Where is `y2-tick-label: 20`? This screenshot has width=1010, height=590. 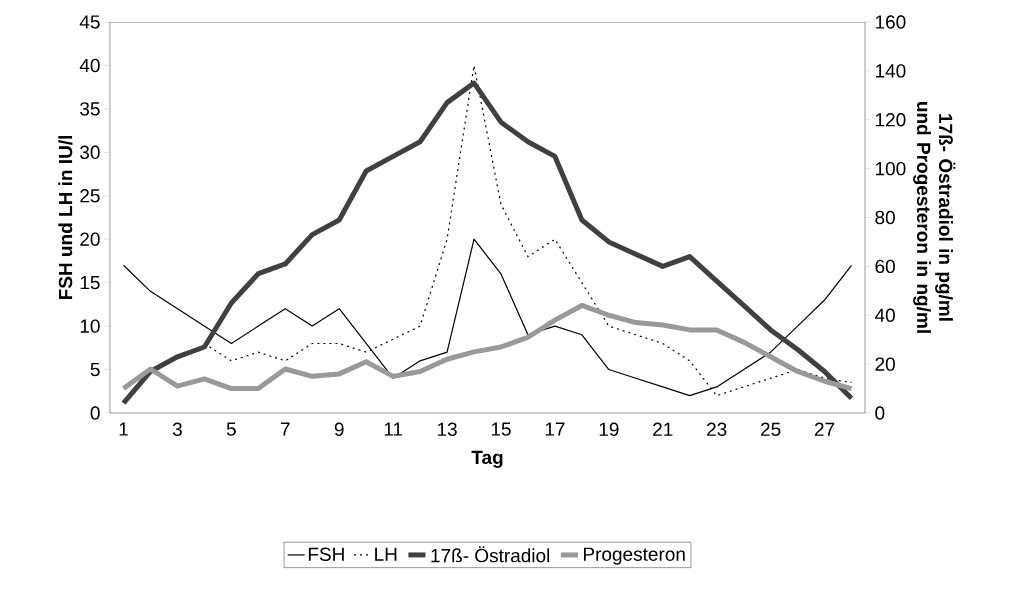 y2-tick-label: 20 is located at coordinates (885, 364).